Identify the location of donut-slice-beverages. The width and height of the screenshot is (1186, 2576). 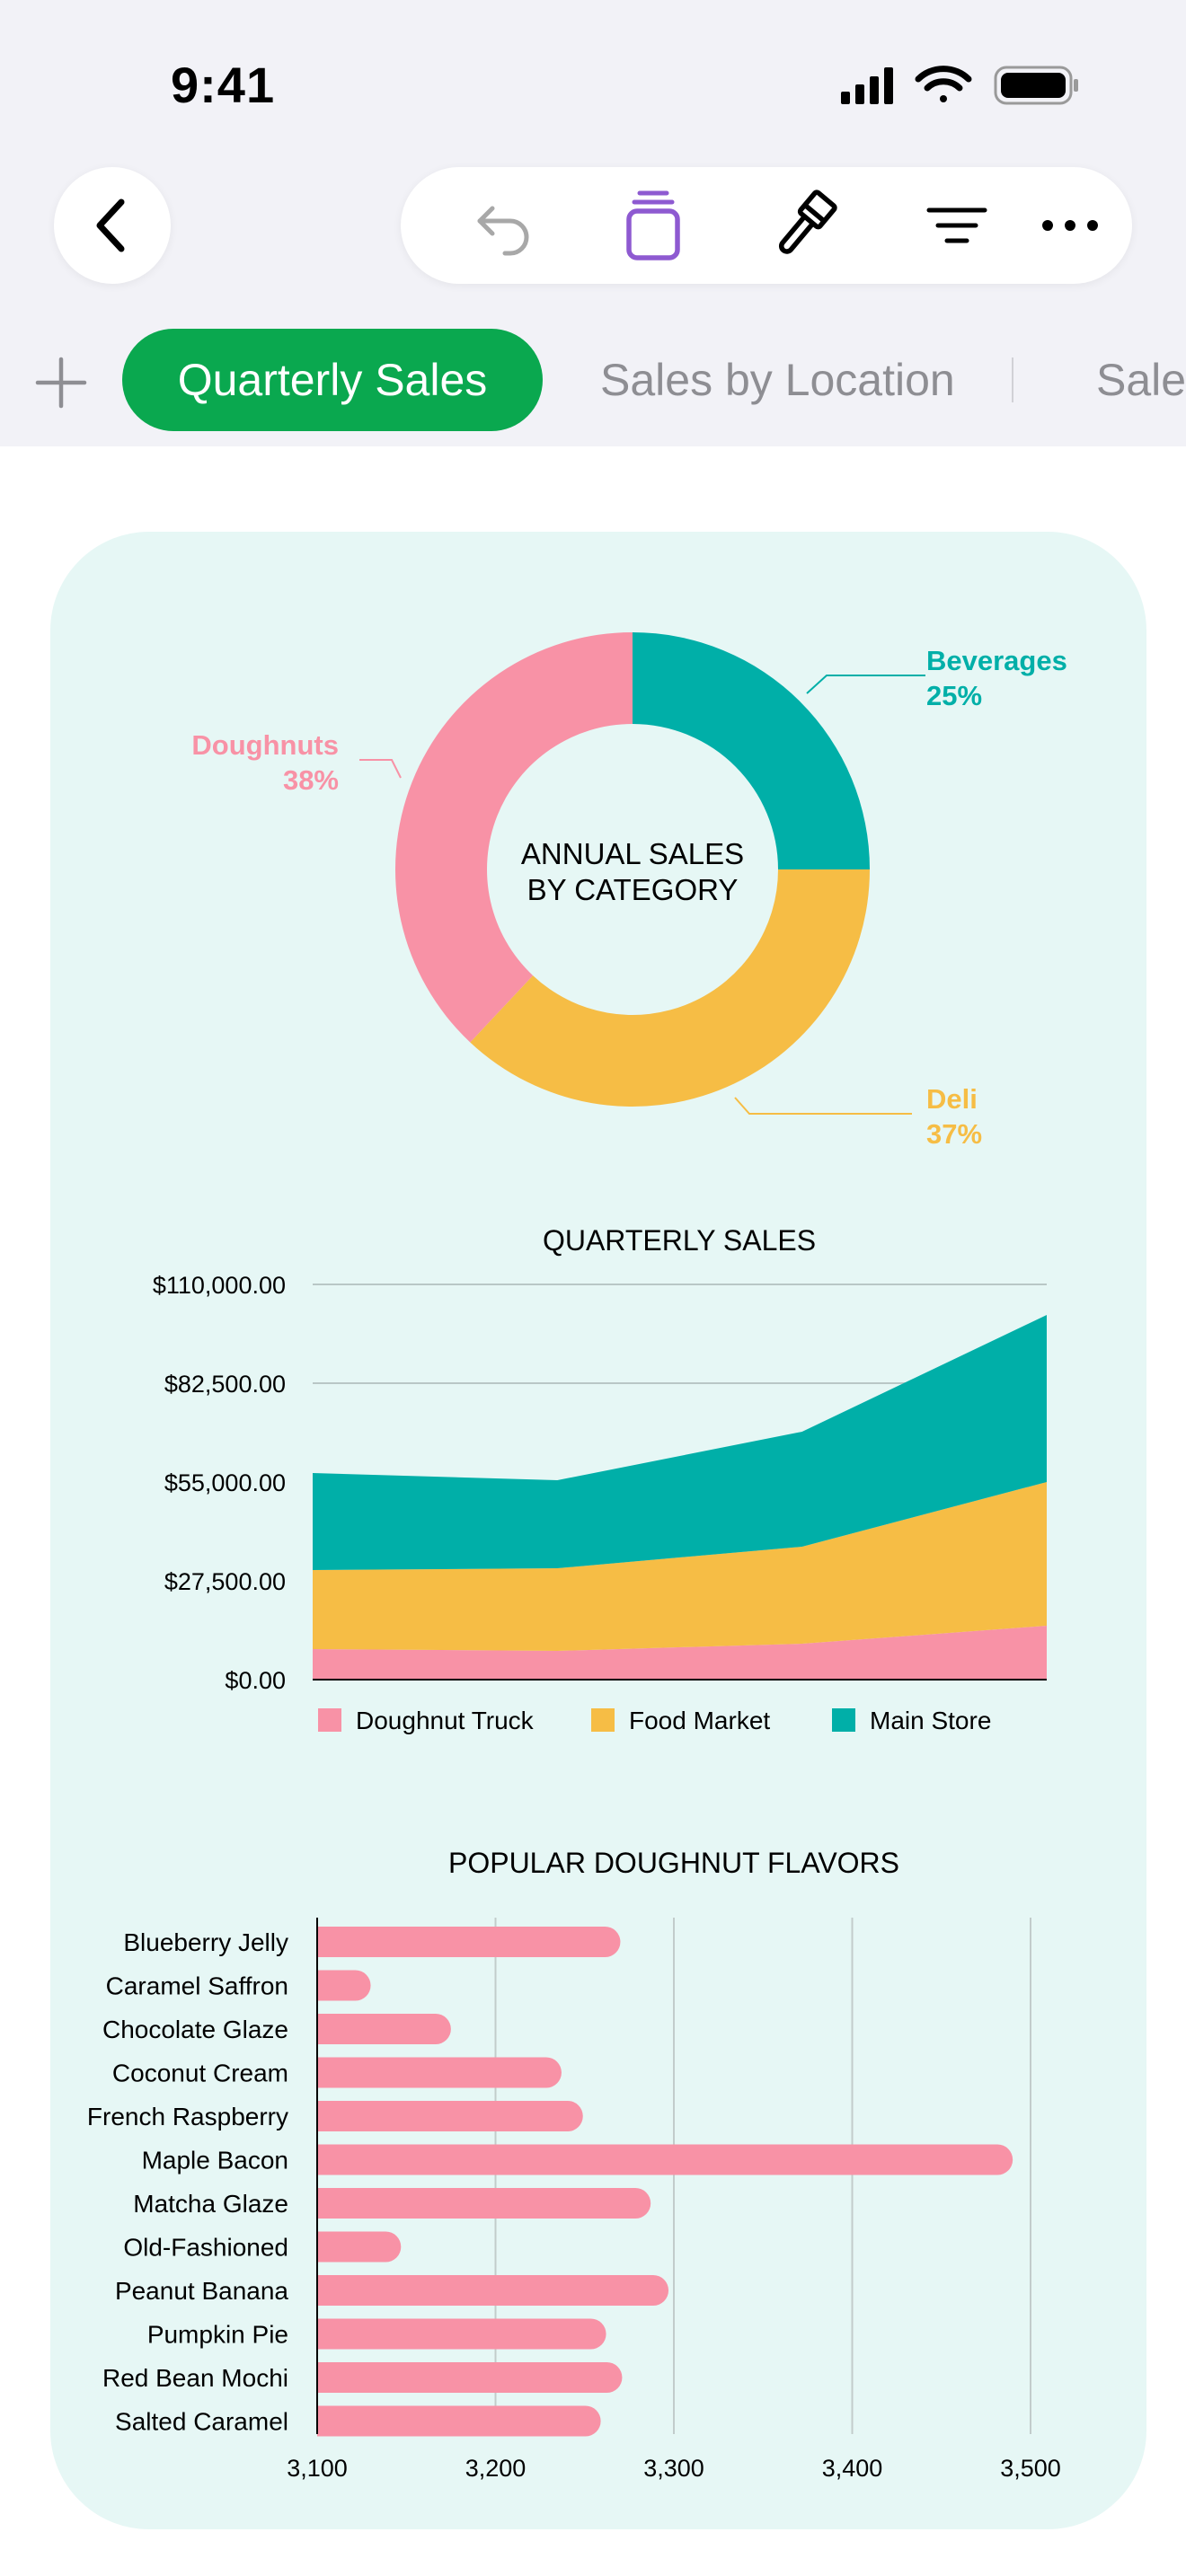
(751, 750).